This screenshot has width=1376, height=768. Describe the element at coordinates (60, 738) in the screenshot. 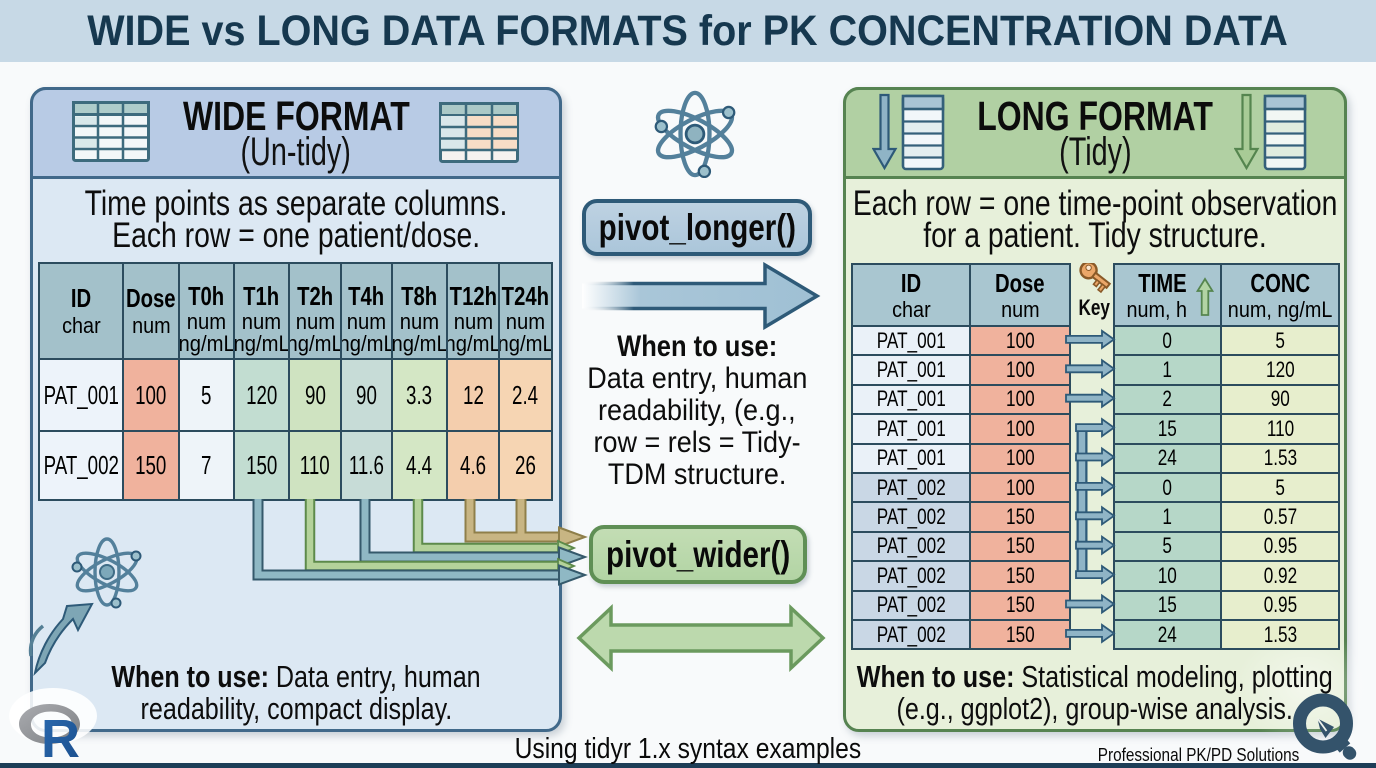

I see `svg-text: R` at that location.